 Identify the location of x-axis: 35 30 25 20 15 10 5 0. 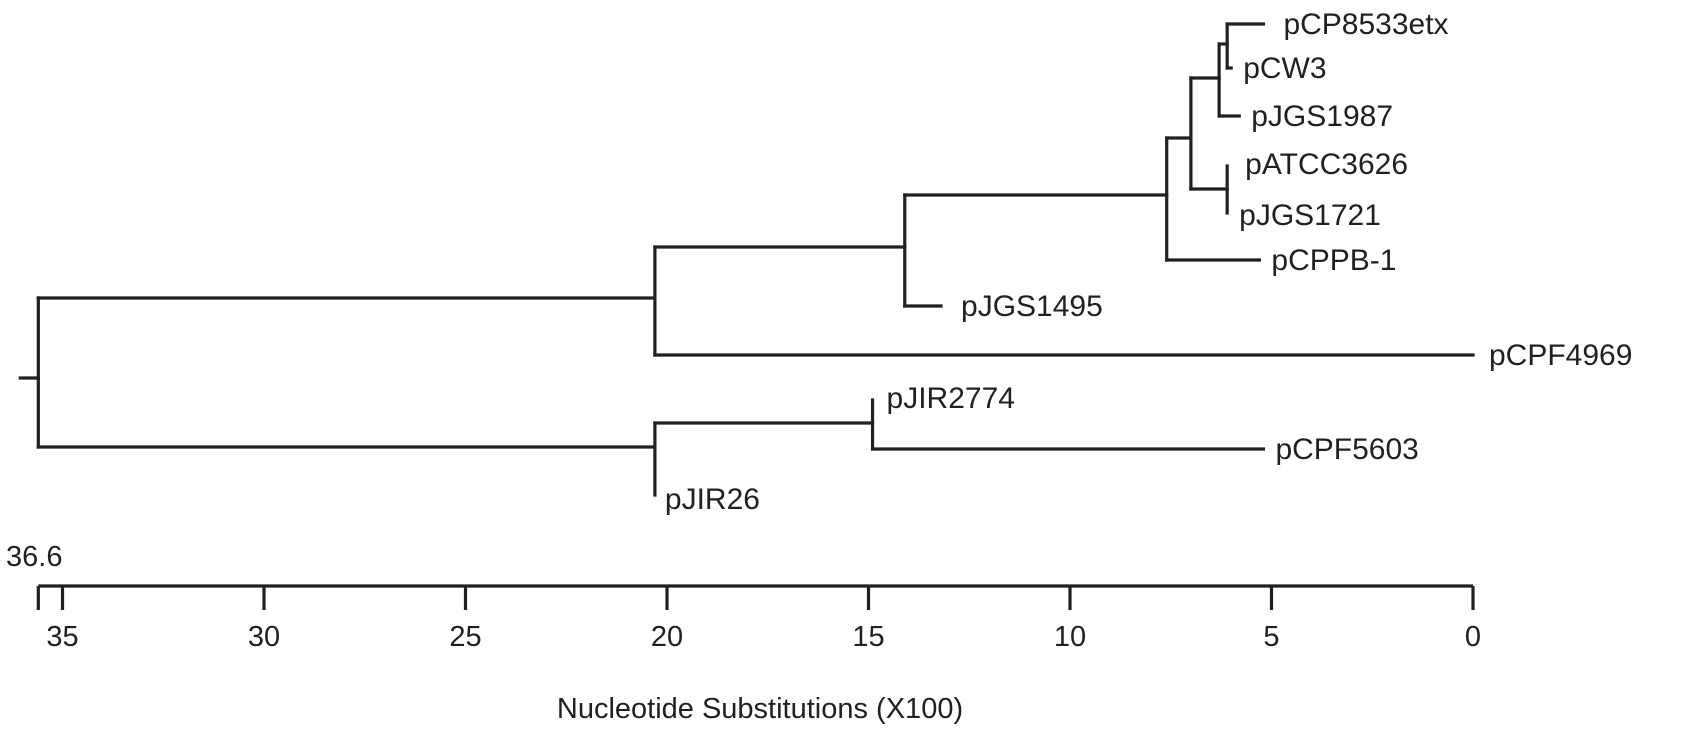
(758, 618).